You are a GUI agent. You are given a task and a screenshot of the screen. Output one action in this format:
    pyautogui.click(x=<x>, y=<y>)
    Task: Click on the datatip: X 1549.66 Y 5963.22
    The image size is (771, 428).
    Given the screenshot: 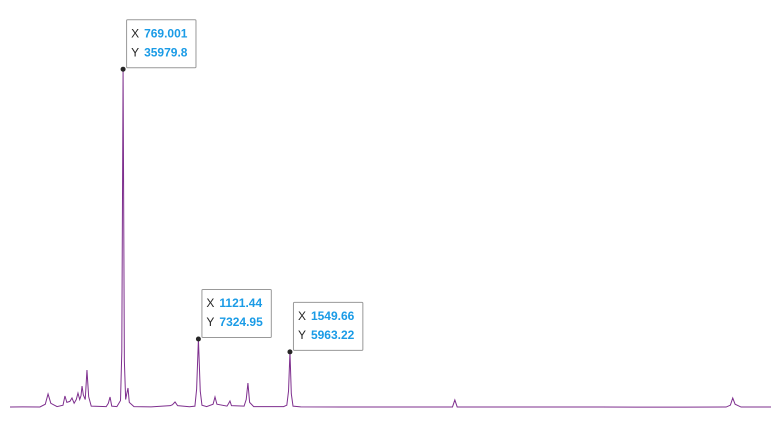 What is the action you would take?
    pyautogui.click(x=325, y=328)
    